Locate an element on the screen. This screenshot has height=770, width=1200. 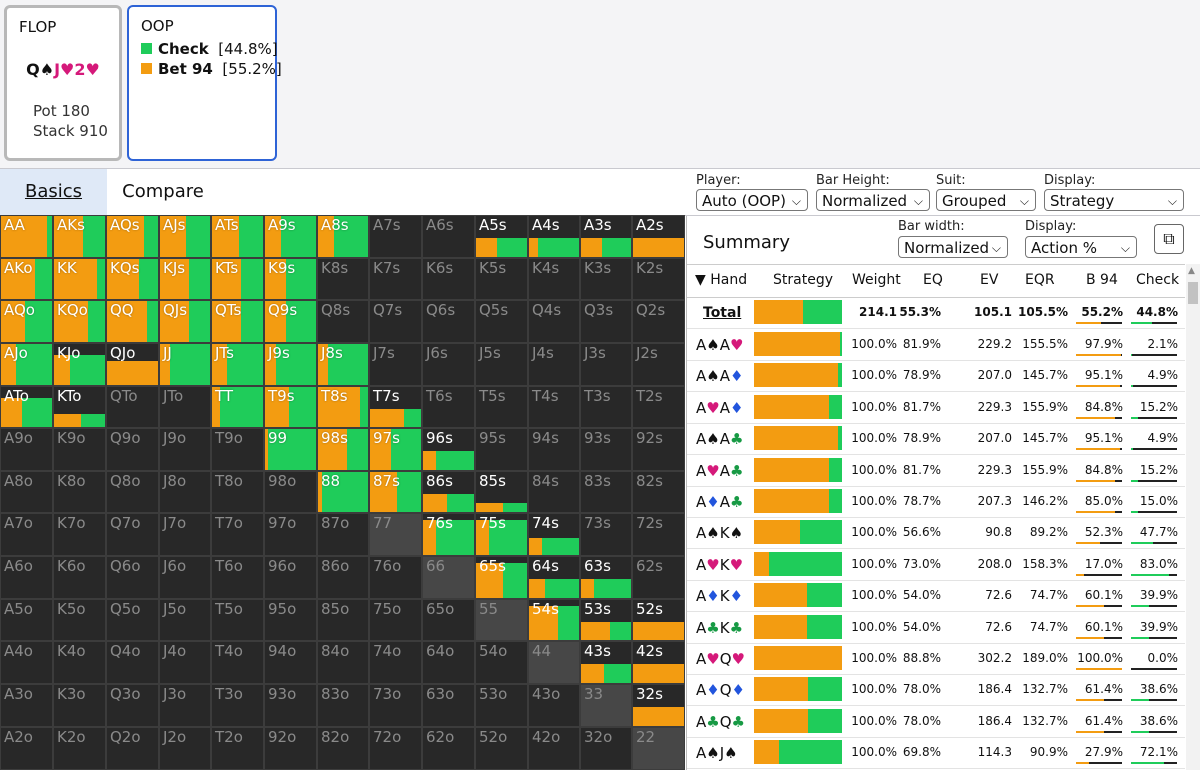
hand-cell-99: 99 is located at coordinates (290, 449).